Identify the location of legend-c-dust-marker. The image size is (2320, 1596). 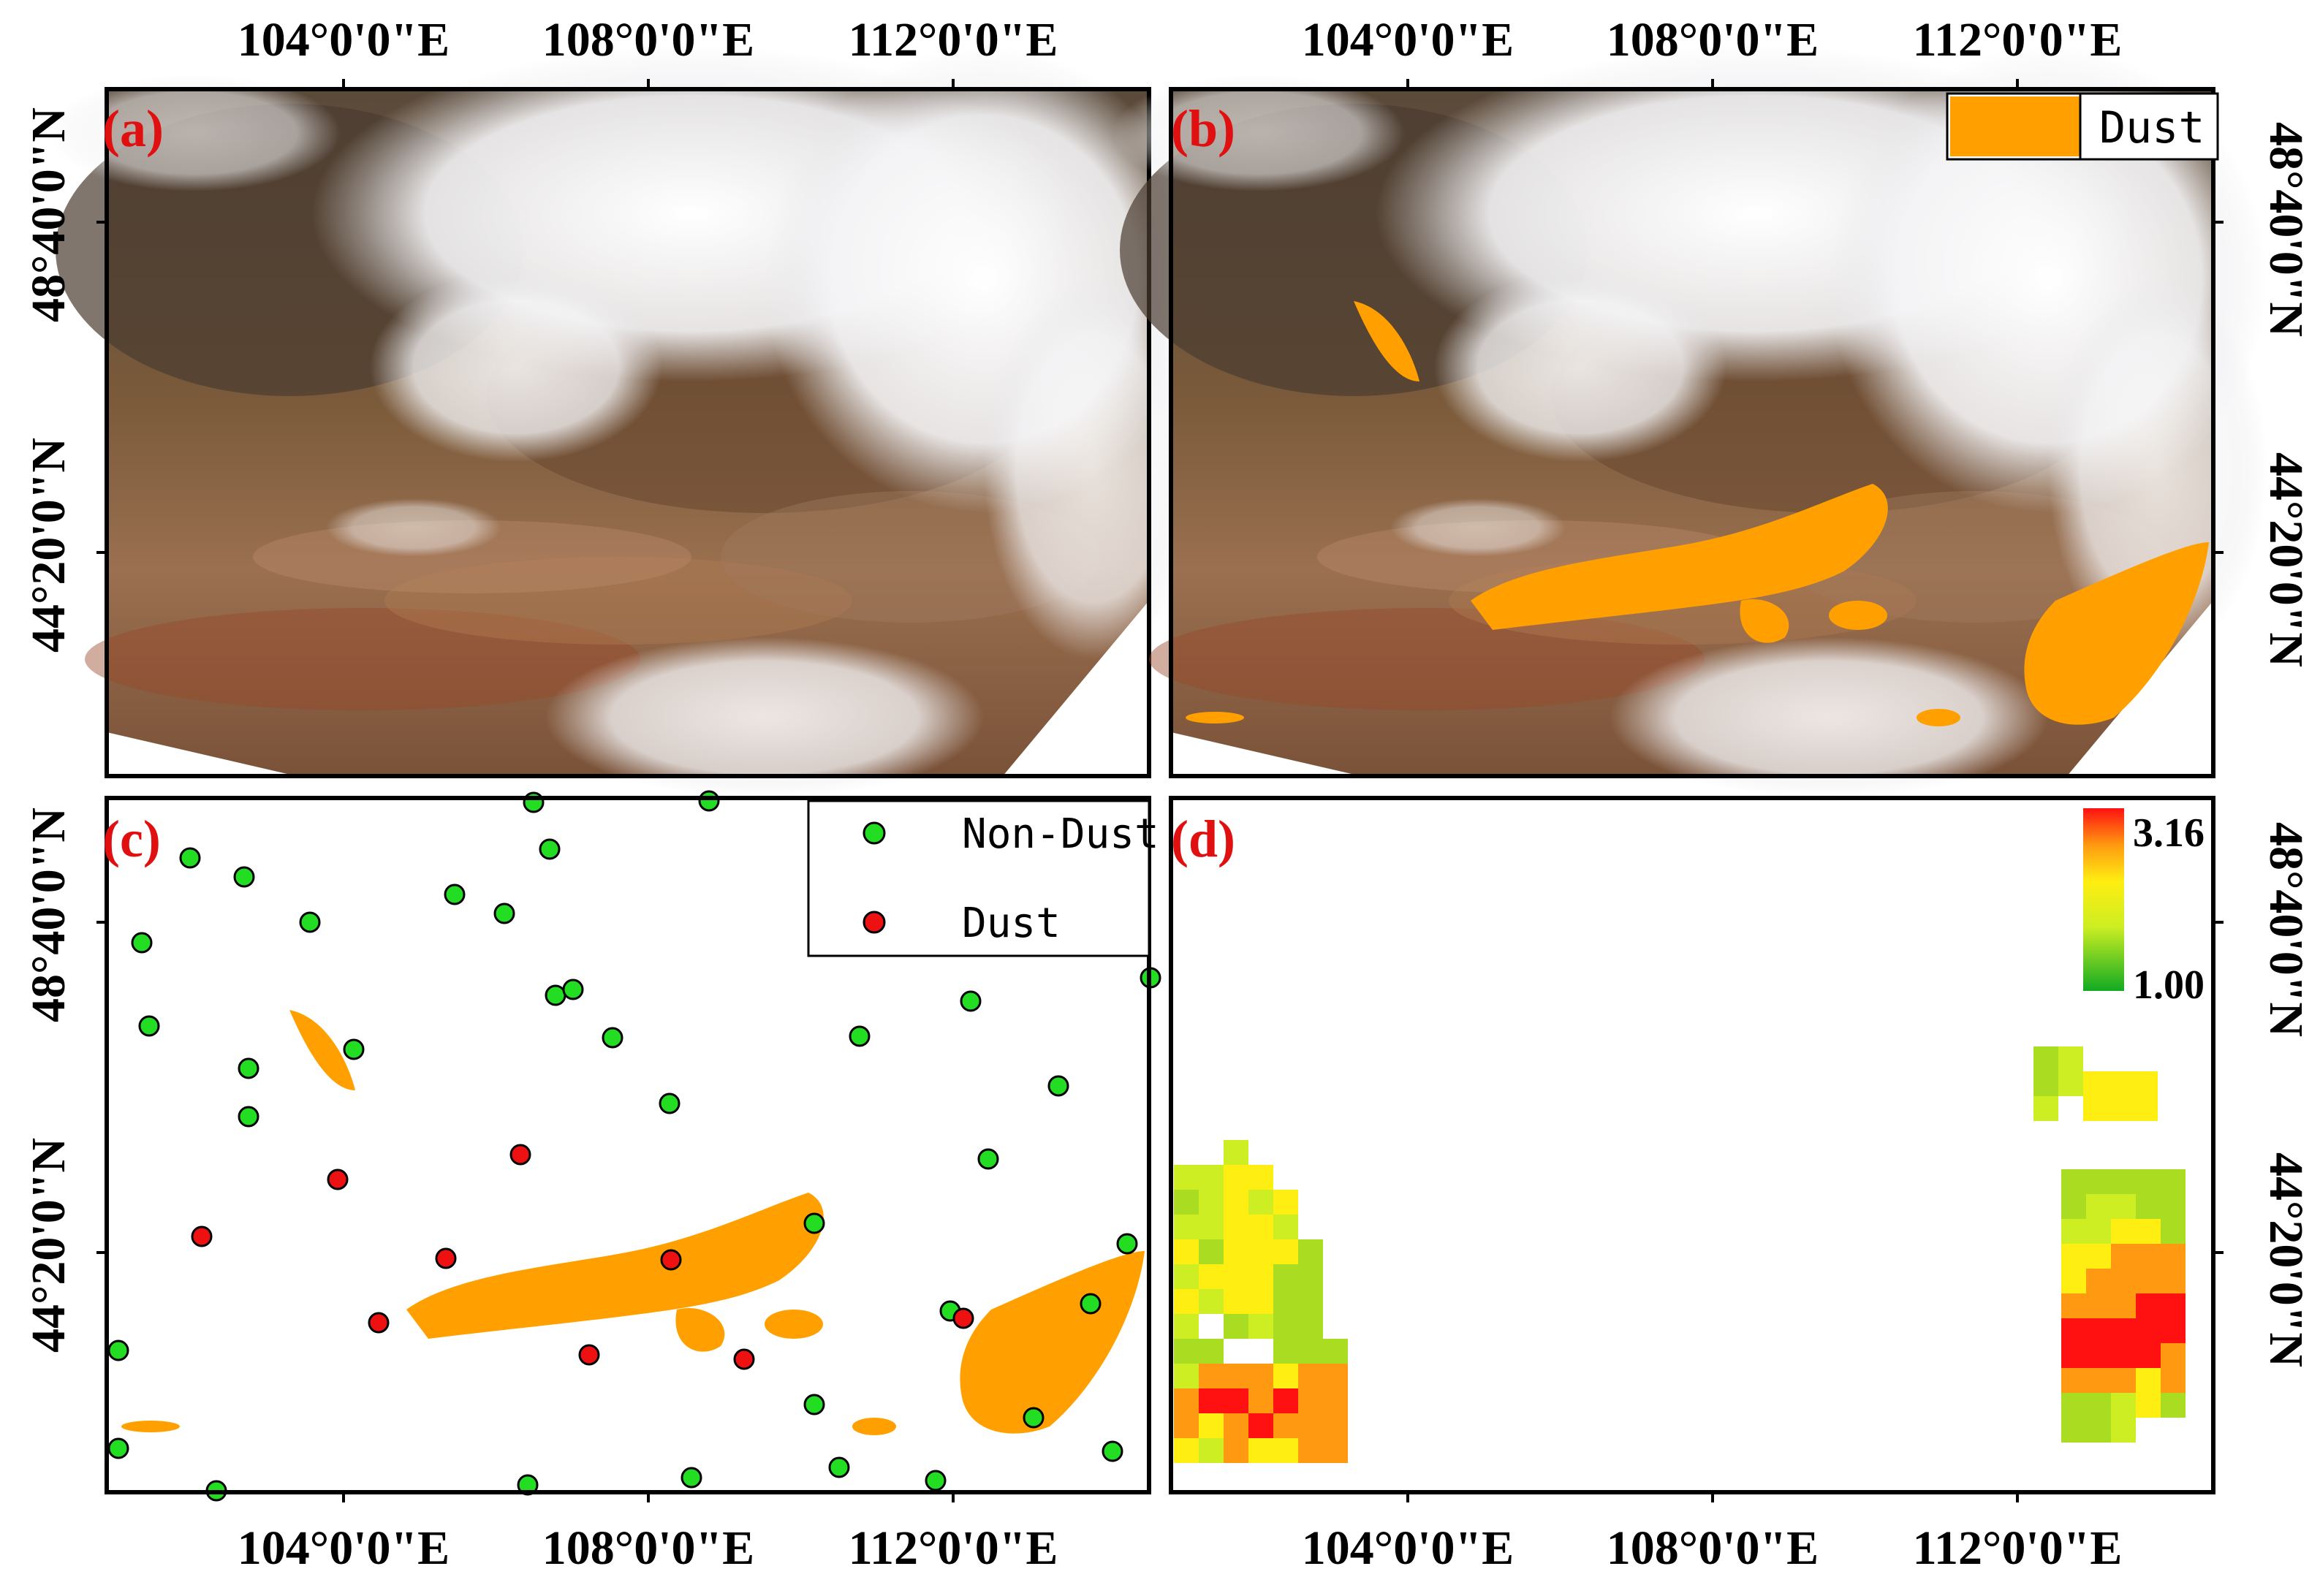
(874, 922).